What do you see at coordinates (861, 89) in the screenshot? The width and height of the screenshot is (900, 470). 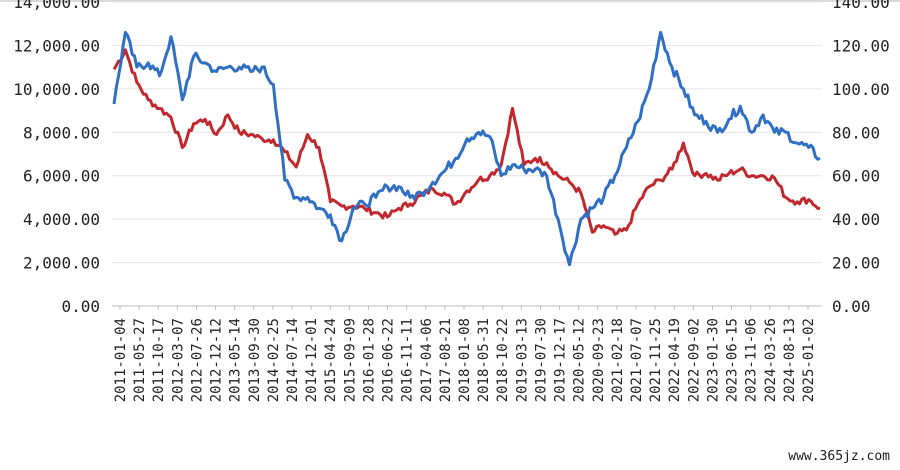 I see `right-axis-tick-label: 100.00` at bounding box center [861, 89].